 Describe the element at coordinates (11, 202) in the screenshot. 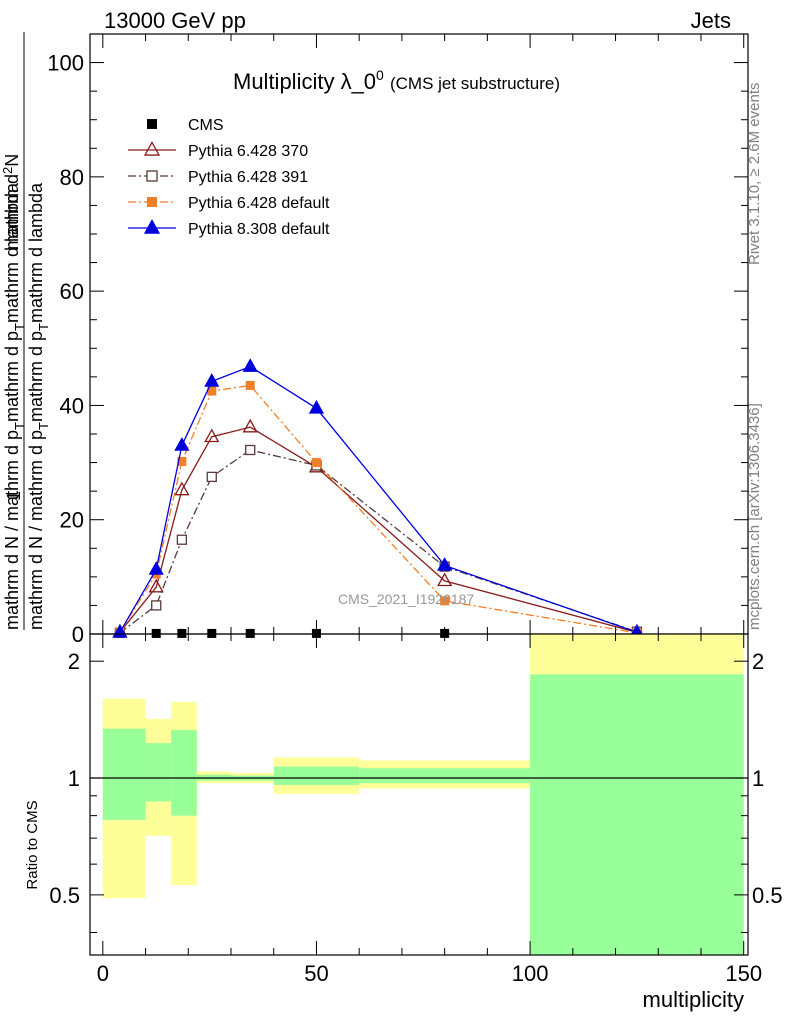

I see `y-label-top-numerator: mathrm d2N` at that location.